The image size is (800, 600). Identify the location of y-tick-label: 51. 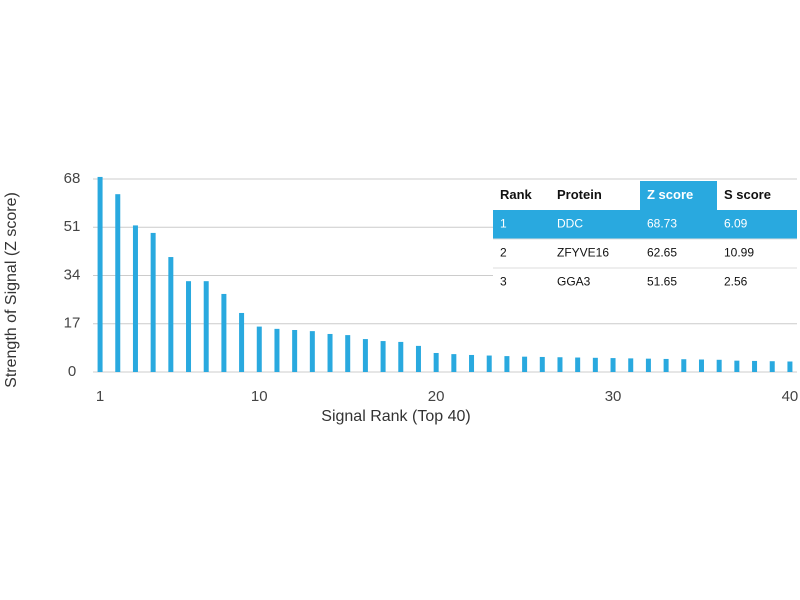
(72, 226).